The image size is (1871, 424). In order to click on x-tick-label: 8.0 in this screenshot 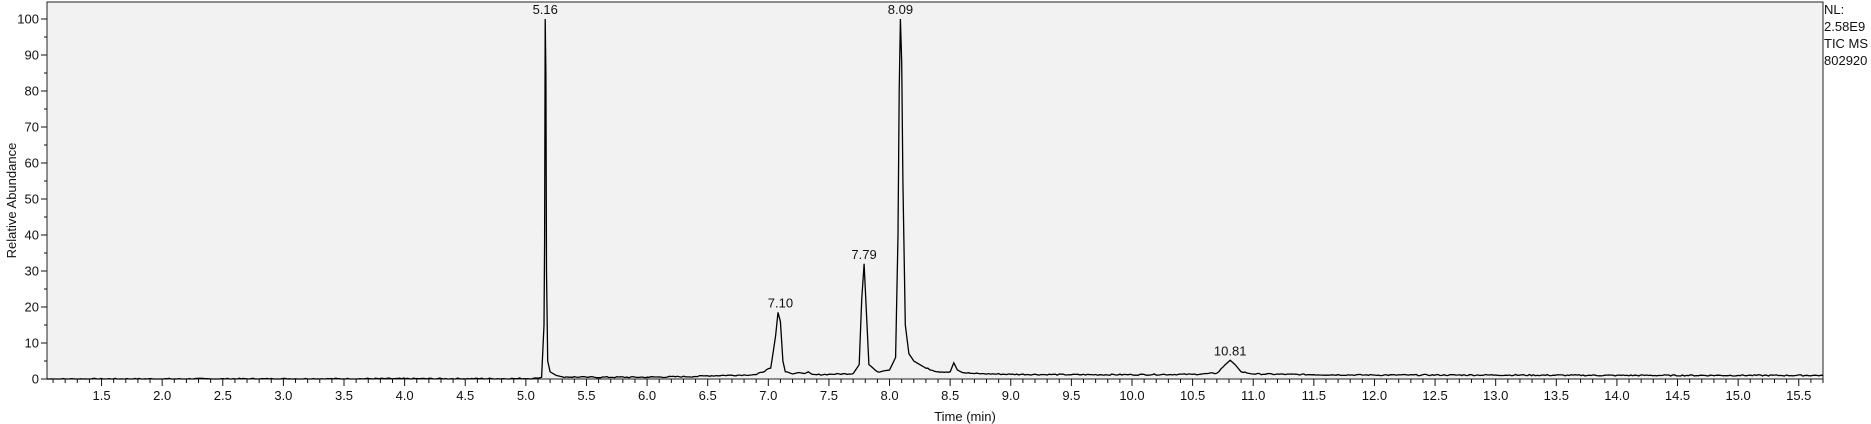, I will do `click(890, 395)`.